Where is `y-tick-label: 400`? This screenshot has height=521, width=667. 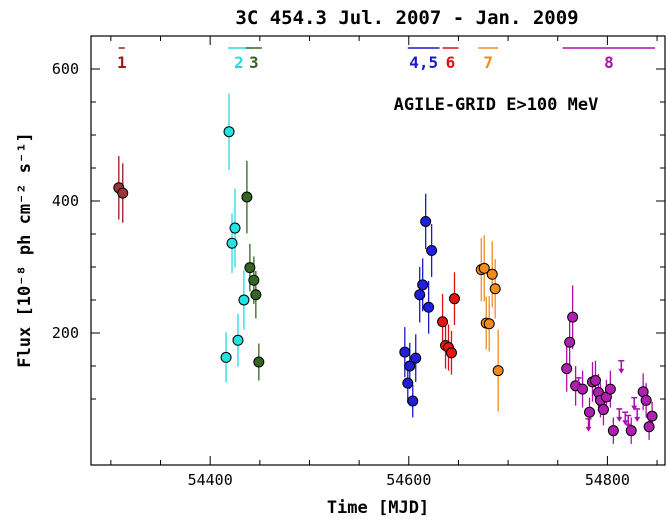 y-tick-label: 400 is located at coordinates (65, 201).